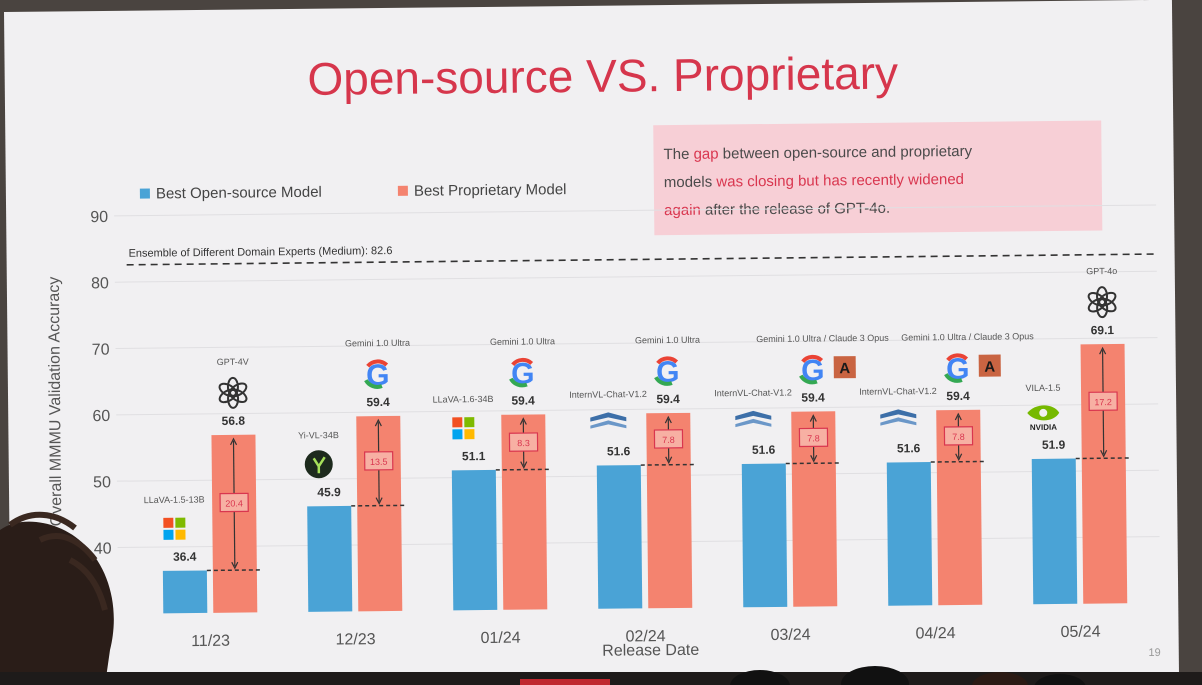 The height and width of the screenshot is (685, 1202). I want to click on value-label-open-source: 45.9, so click(329, 492).